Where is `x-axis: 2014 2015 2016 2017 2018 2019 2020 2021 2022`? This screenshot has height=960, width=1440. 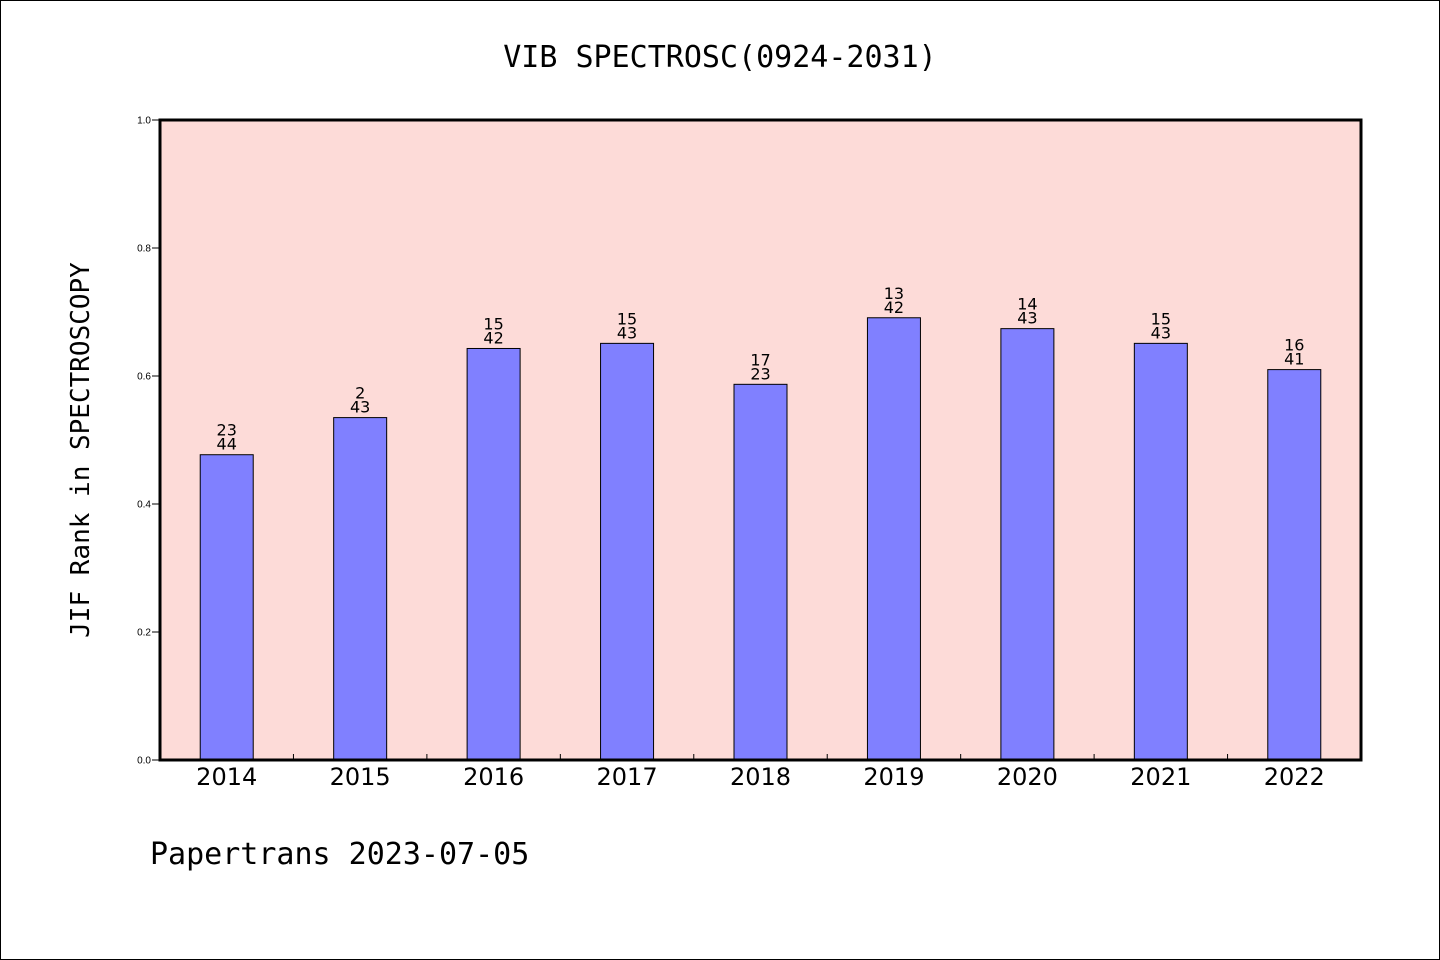 x-axis: 2014 2015 2016 2017 2018 2019 2020 2021 2022 is located at coordinates (760, 772).